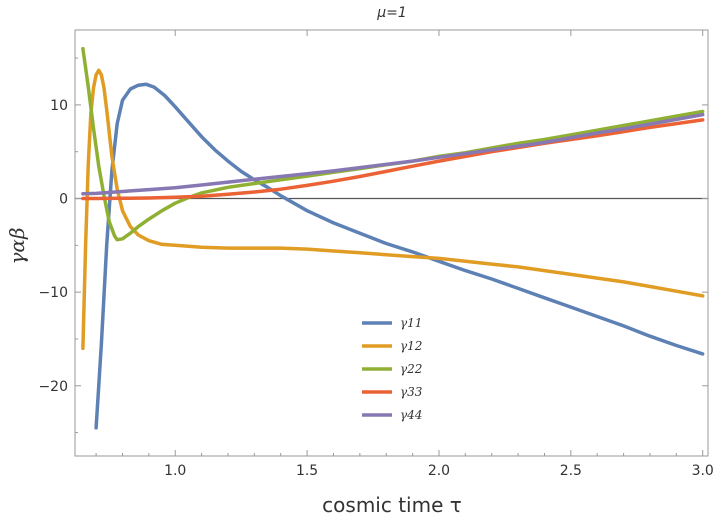 Image resolution: width=714 pixels, height=517 pixels. I want to click on y-tick-label: 10, so click(59, 106).